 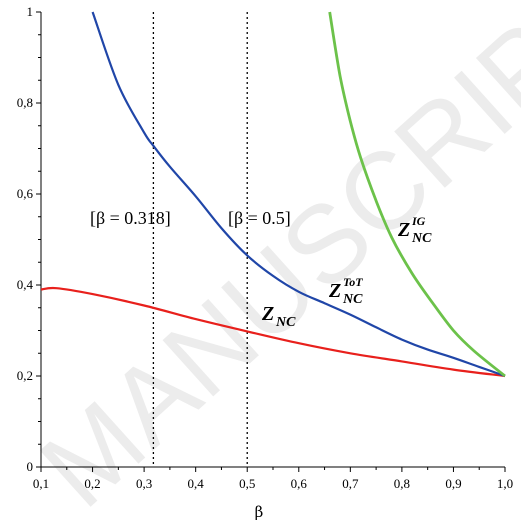 I want to click on y-tick-label: 0,4, so click(x=25, y=284).